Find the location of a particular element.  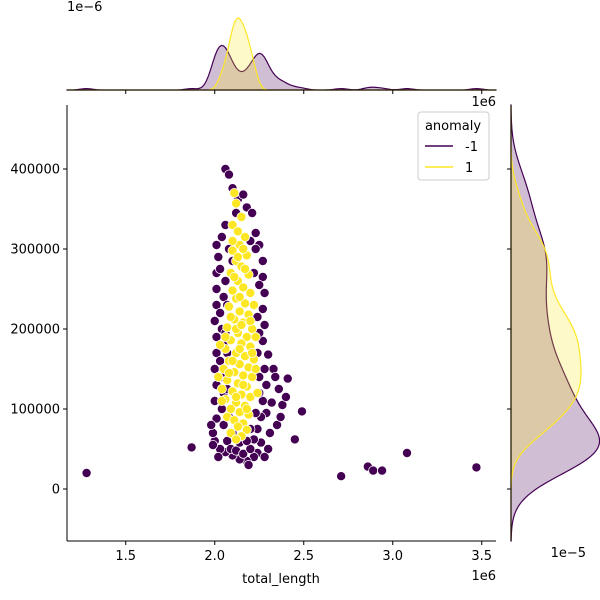

x-tick-label: 2.0 is located at coordinates (214, 556).